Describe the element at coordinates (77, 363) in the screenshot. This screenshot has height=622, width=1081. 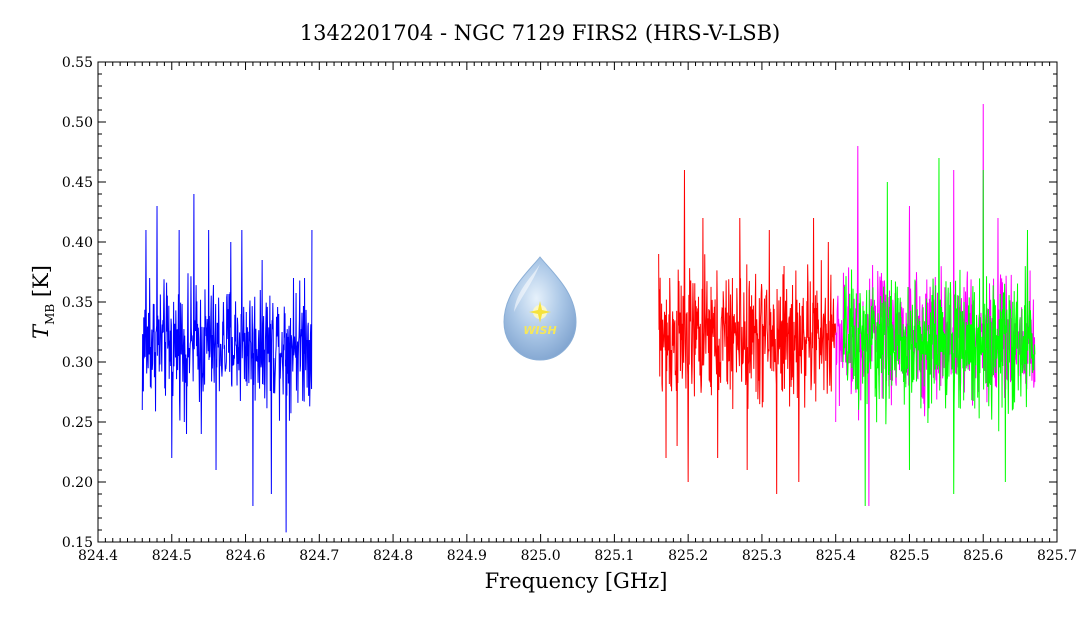
I see `y-tick-label: 0.30` at that location.